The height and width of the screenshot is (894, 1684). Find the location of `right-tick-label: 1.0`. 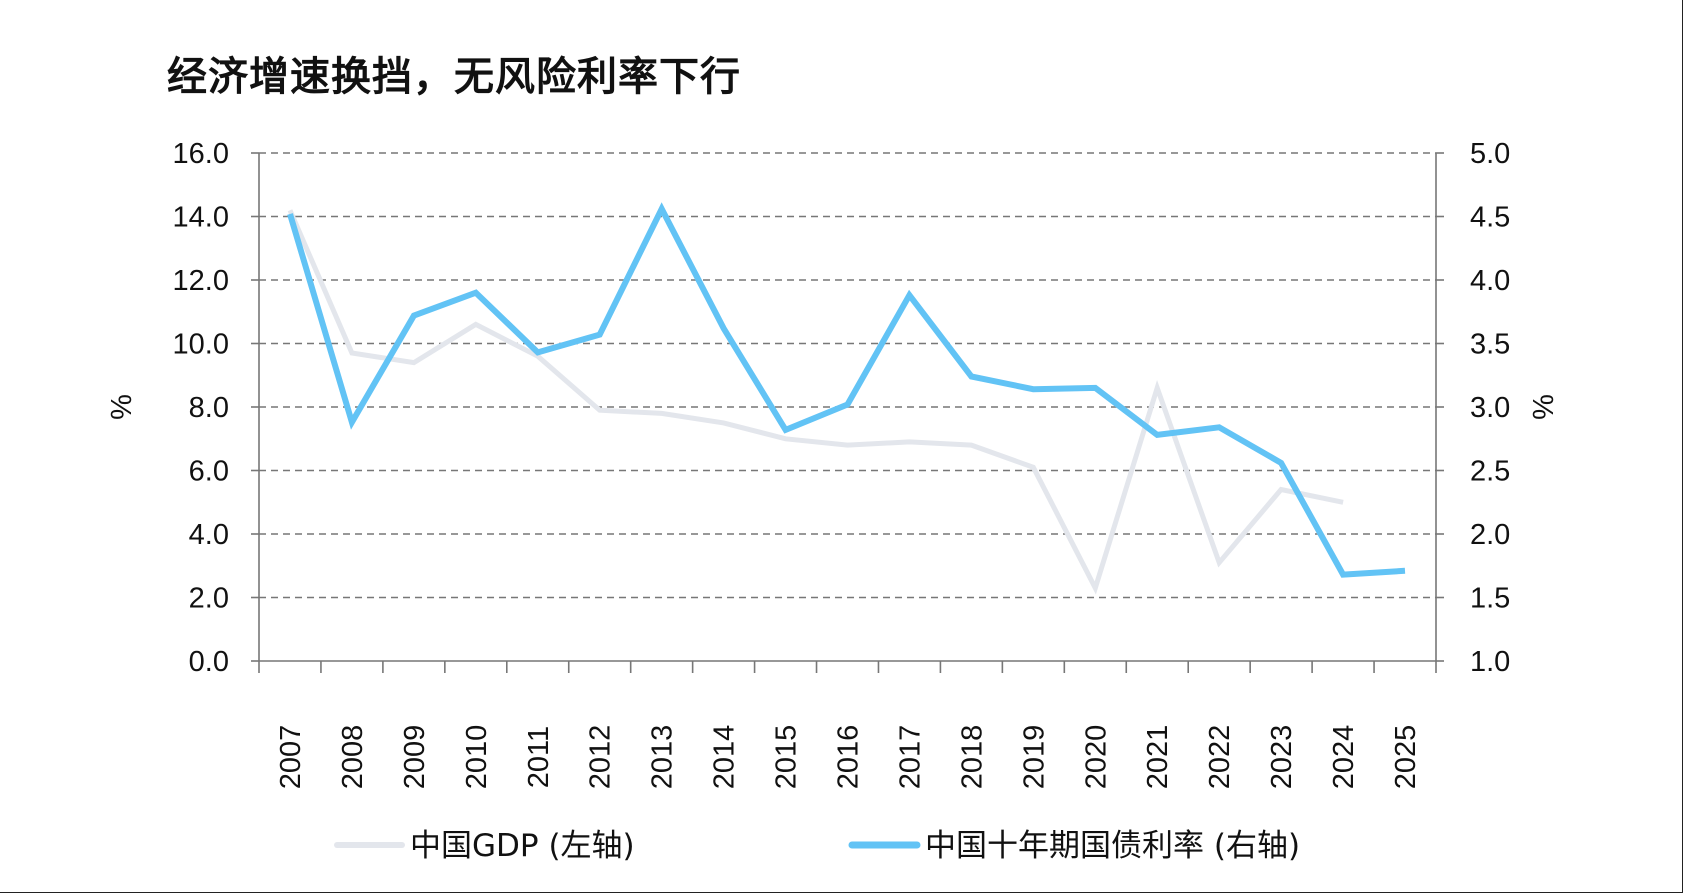

right-tick-label: 1.0 is located at coordinates (1490, 662).